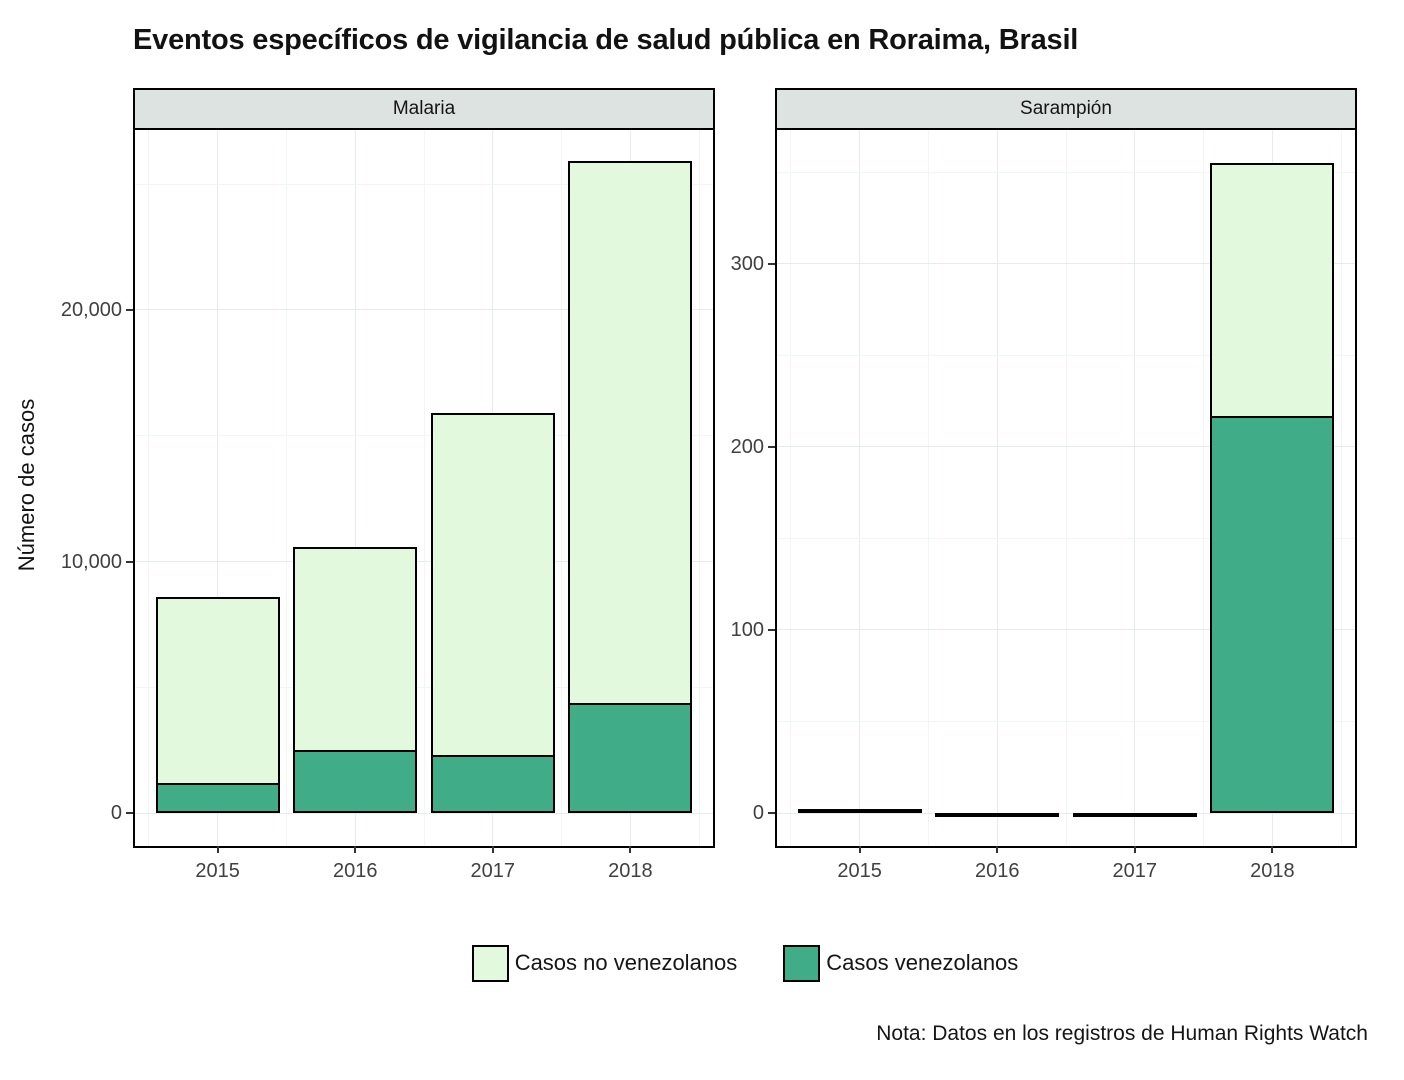 Image resolution: width=1404 pixels, height=1080 pixels. I want to click on legend-swatch-teal, so click(802, 963).